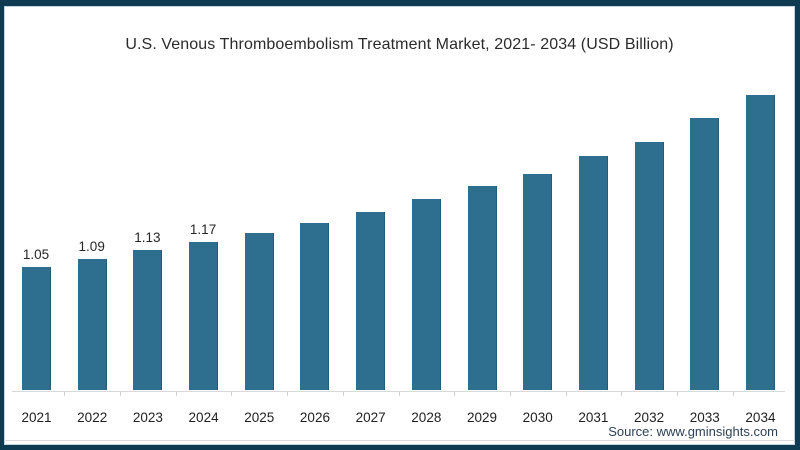 This screenshot has height=450, width=800. I want to click on x-tick-label-2024: 2024, so click(203, 417).